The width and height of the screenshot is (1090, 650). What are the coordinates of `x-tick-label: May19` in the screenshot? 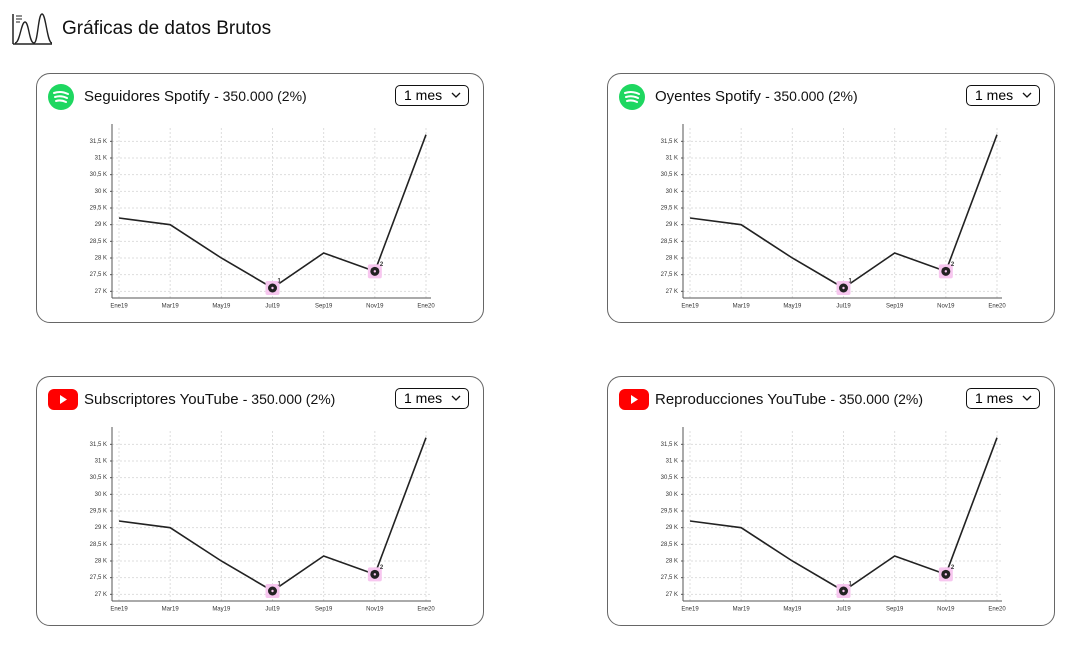 It's located at (221, 610).